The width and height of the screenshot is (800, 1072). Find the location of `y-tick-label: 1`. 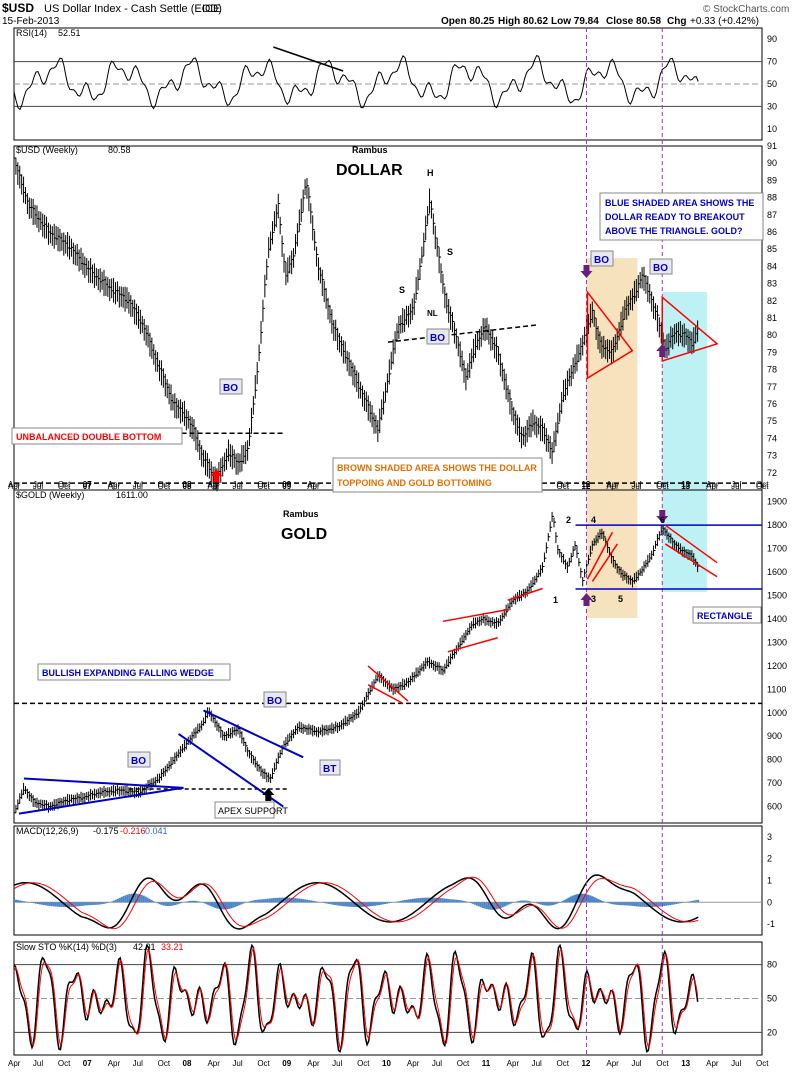

y-tick-label: 1 is located at coordinates (769, 881).